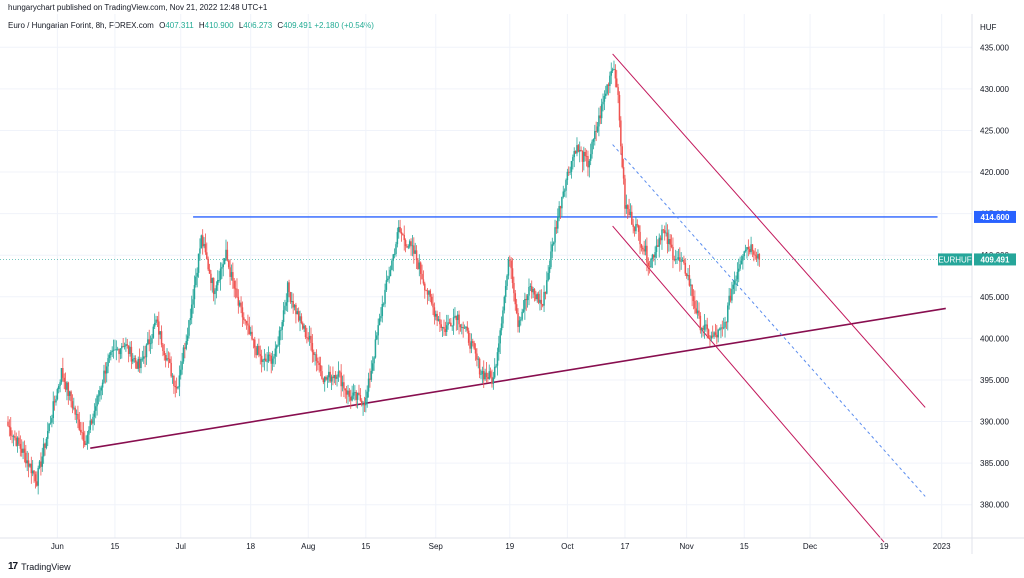  Describe the element at coordinates (995, 216) in the screenshot. I see `price-label-box` at that location.